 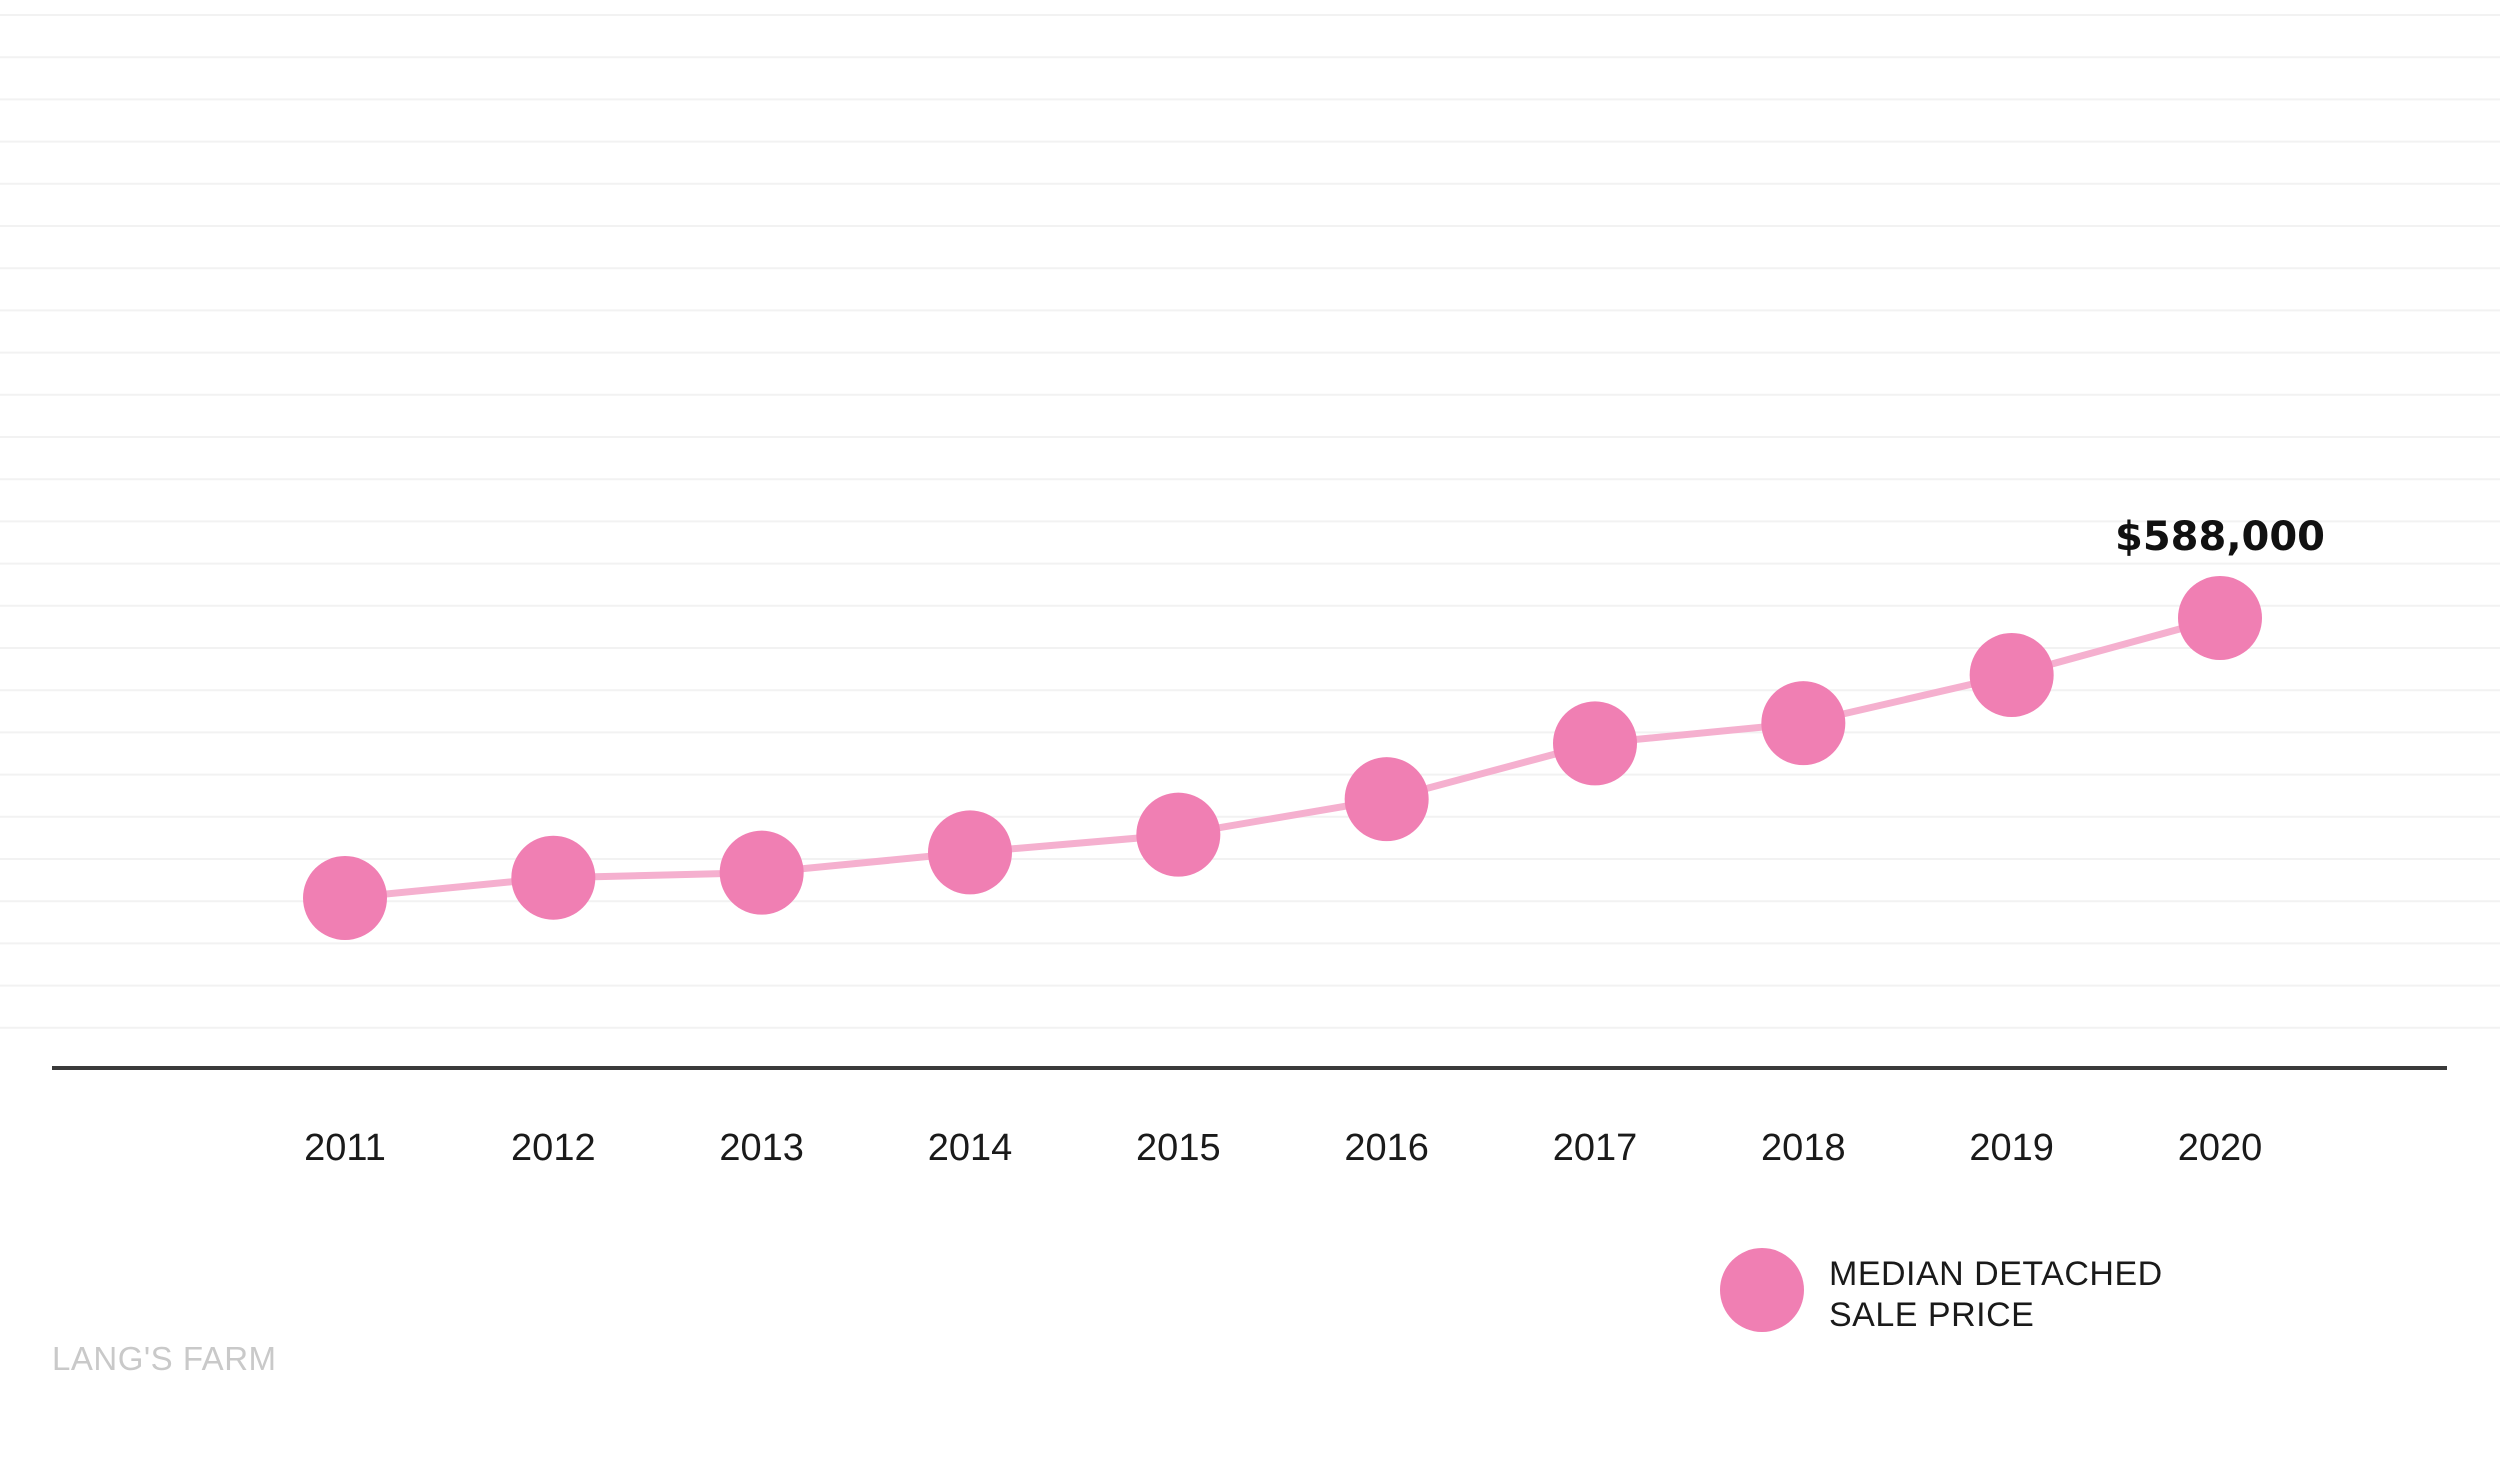 I want to click on annotations: $588,000, so click(x=2220, y=537).